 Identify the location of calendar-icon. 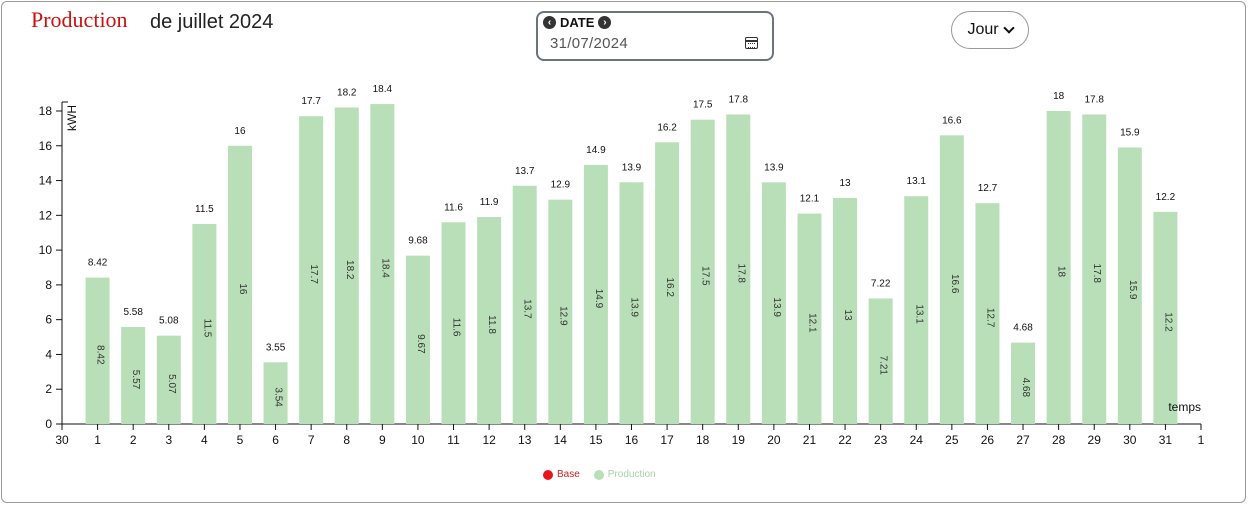
(751, 43).